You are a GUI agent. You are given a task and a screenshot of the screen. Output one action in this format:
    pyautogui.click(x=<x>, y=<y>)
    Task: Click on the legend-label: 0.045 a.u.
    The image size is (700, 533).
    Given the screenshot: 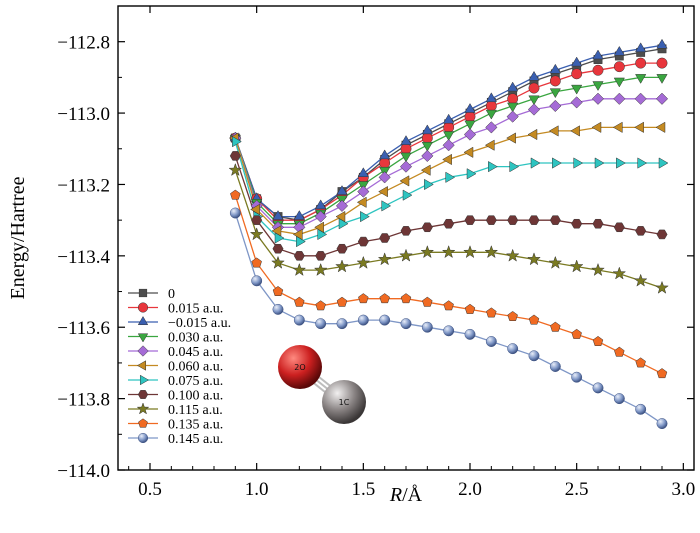 What is the action you would take?
    pyautogui.click(x=195, y=352)
    